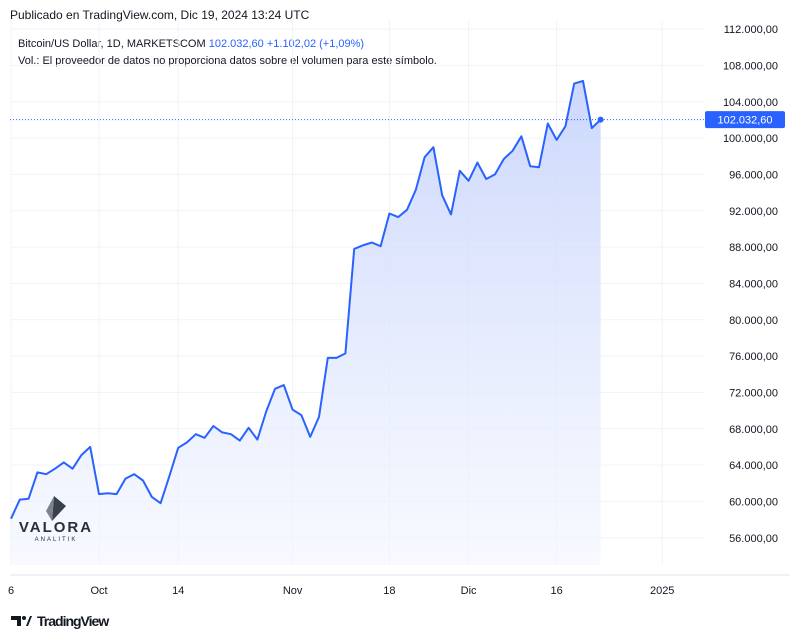 The width and height of the screenshot is (800, 639). I want to click on valora-logo-icon-shade, so click(50, 508).